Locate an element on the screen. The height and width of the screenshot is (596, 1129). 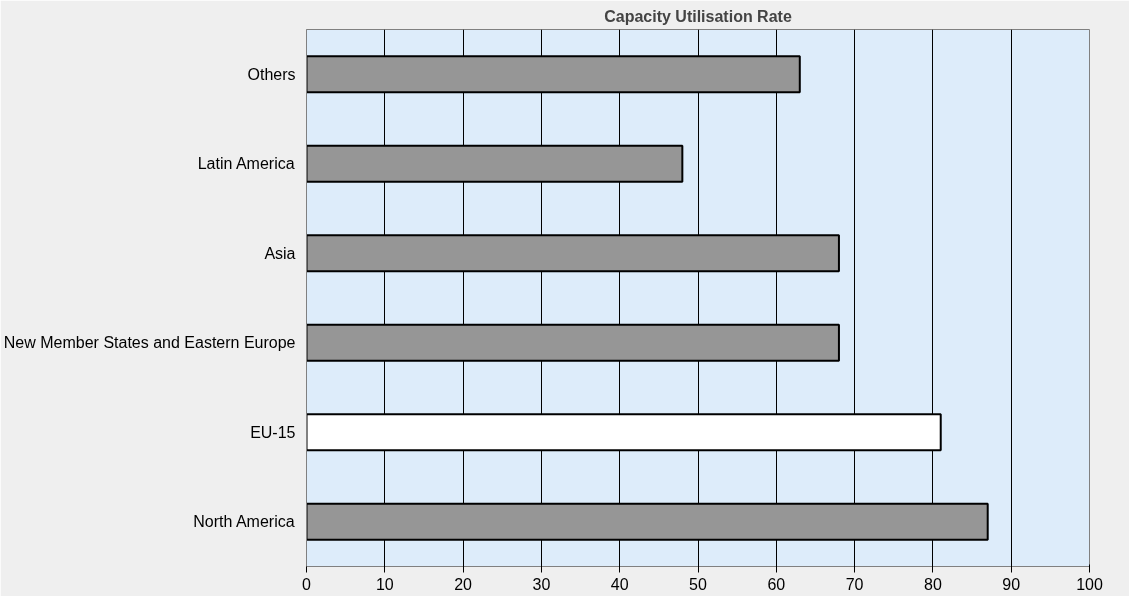
x-tick-label: 80 is located at coordinates (933, 584).